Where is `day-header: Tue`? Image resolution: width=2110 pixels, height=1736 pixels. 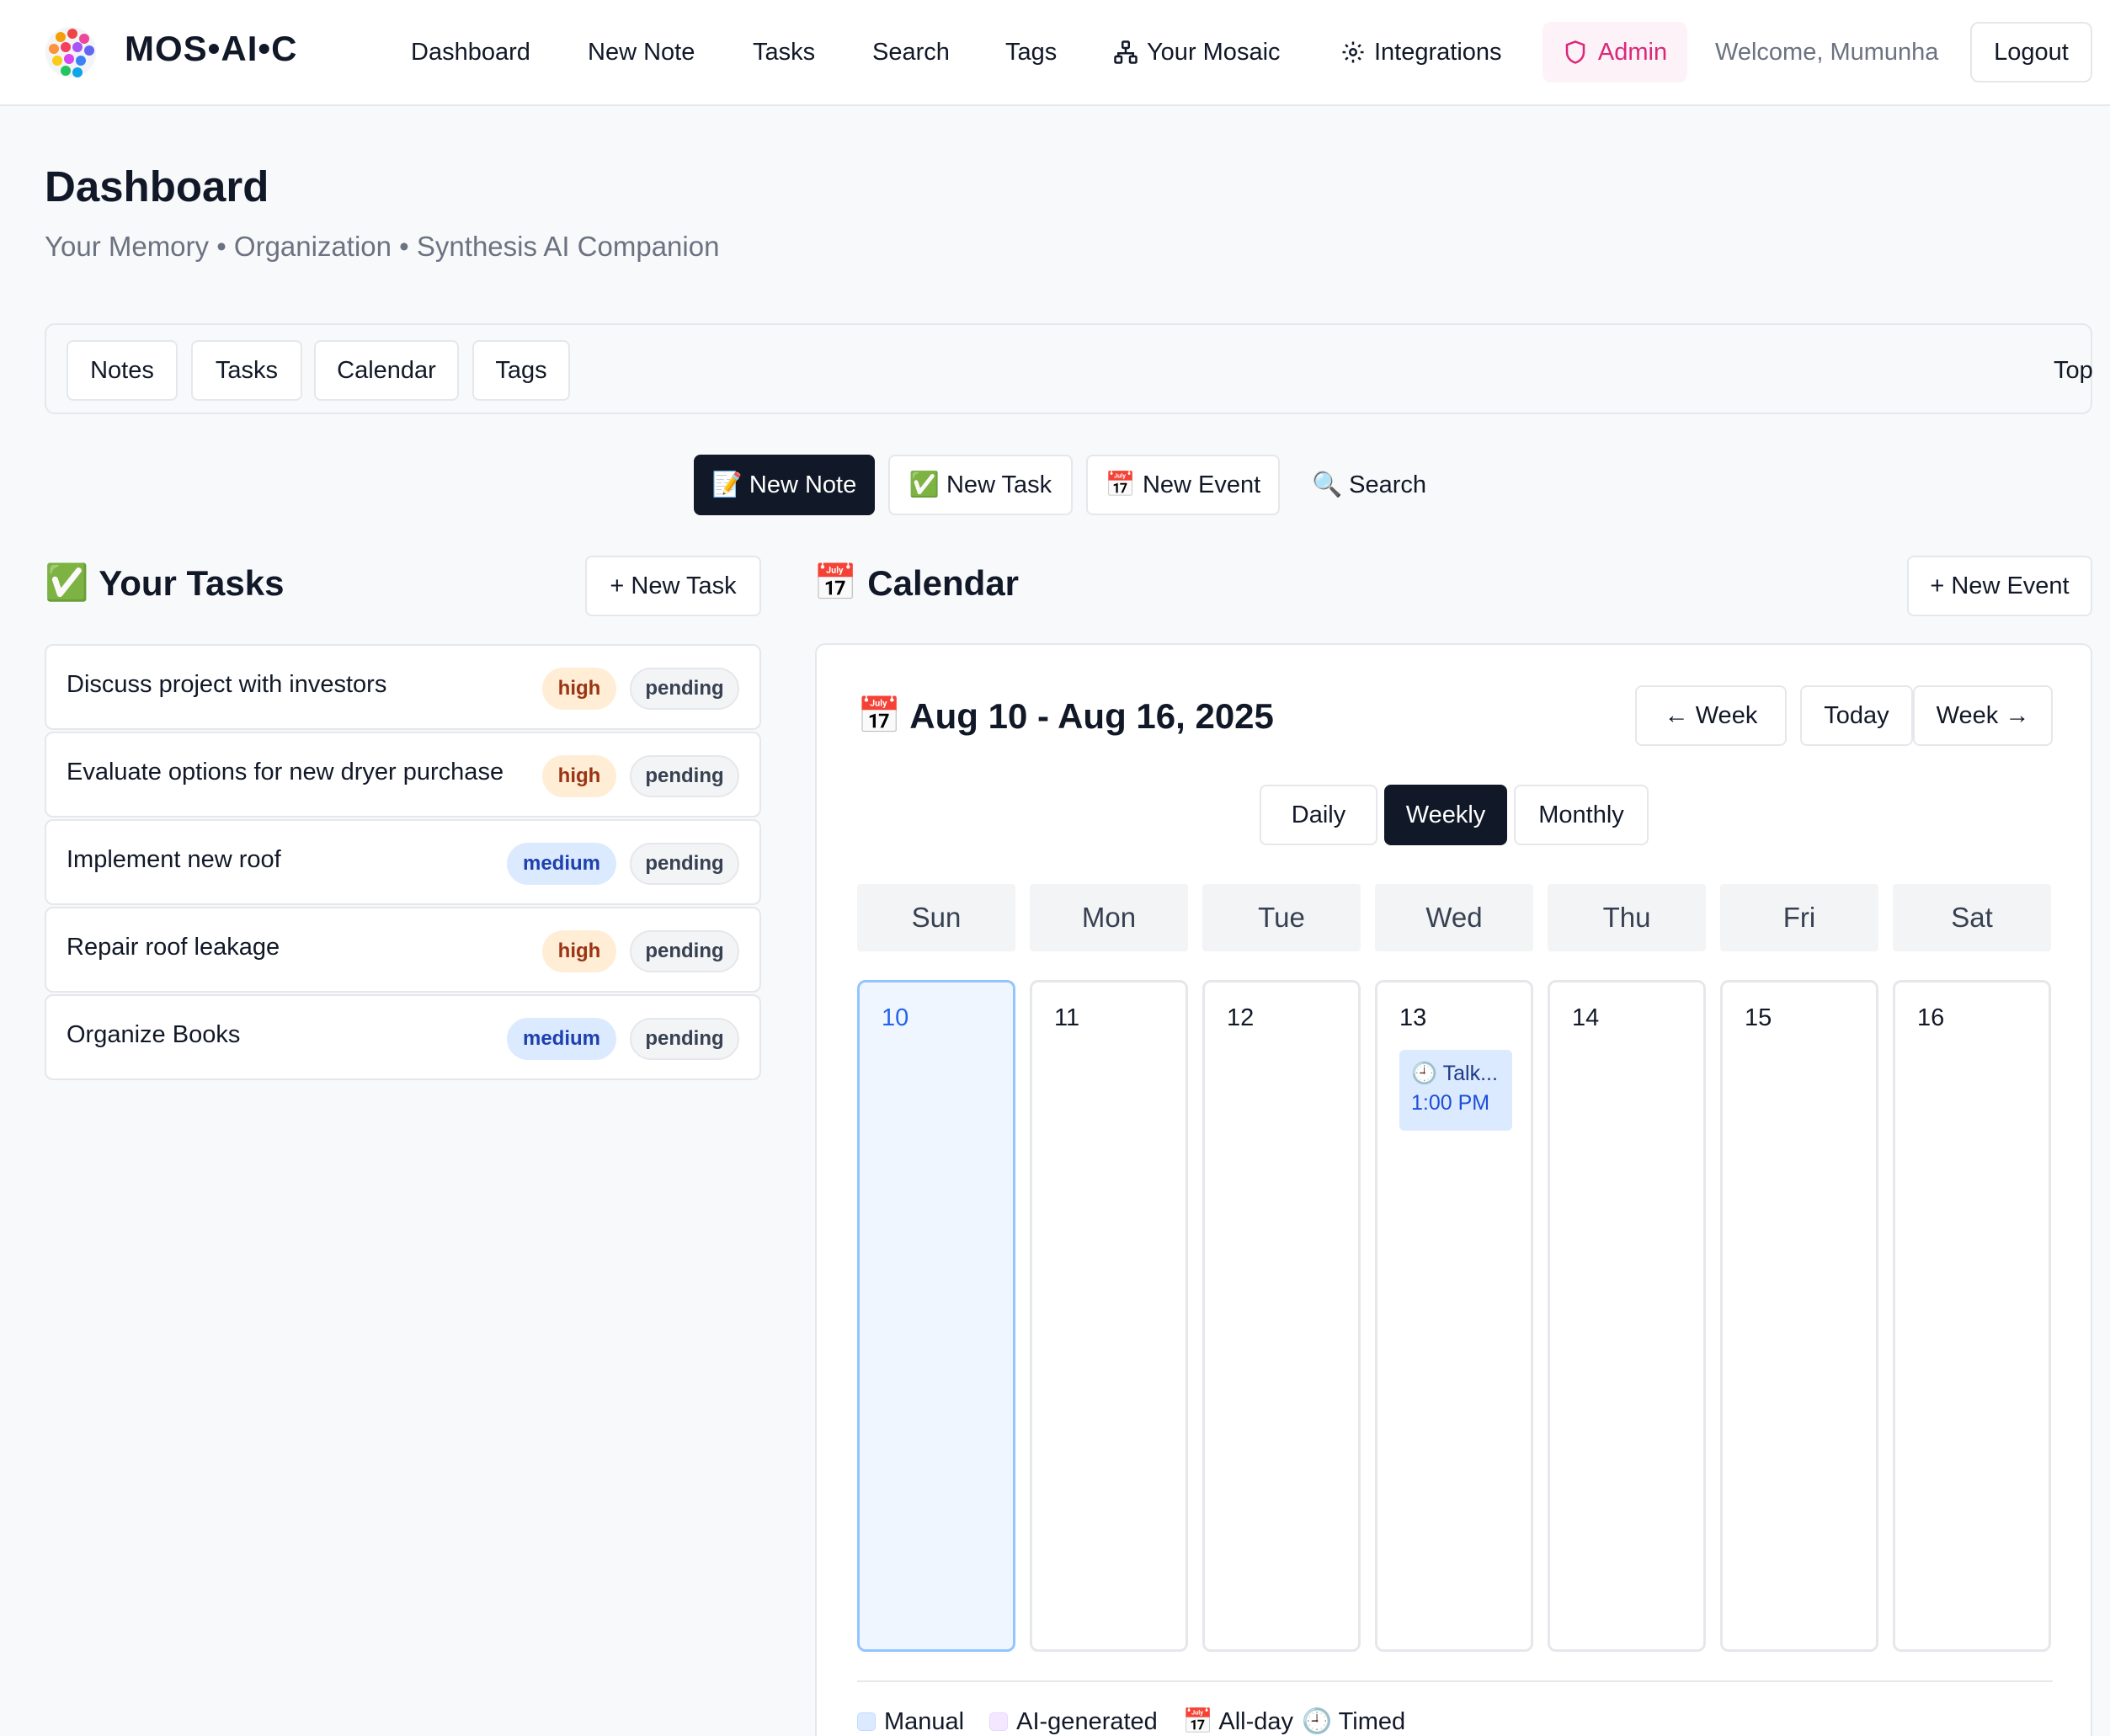 day-header: Tue is located at coordinates (1281, 917).